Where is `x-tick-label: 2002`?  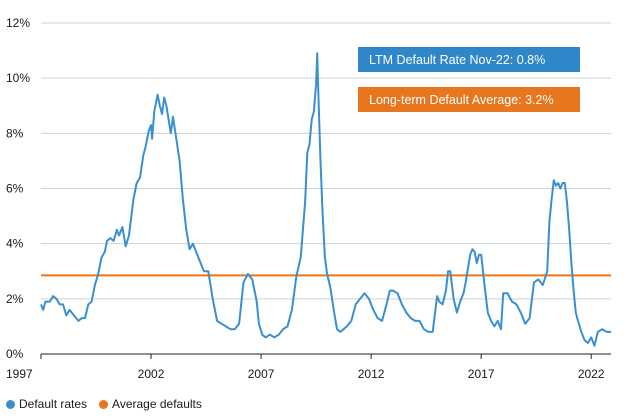 x-tick-label: 2002 is located at coordinates (151, 374).